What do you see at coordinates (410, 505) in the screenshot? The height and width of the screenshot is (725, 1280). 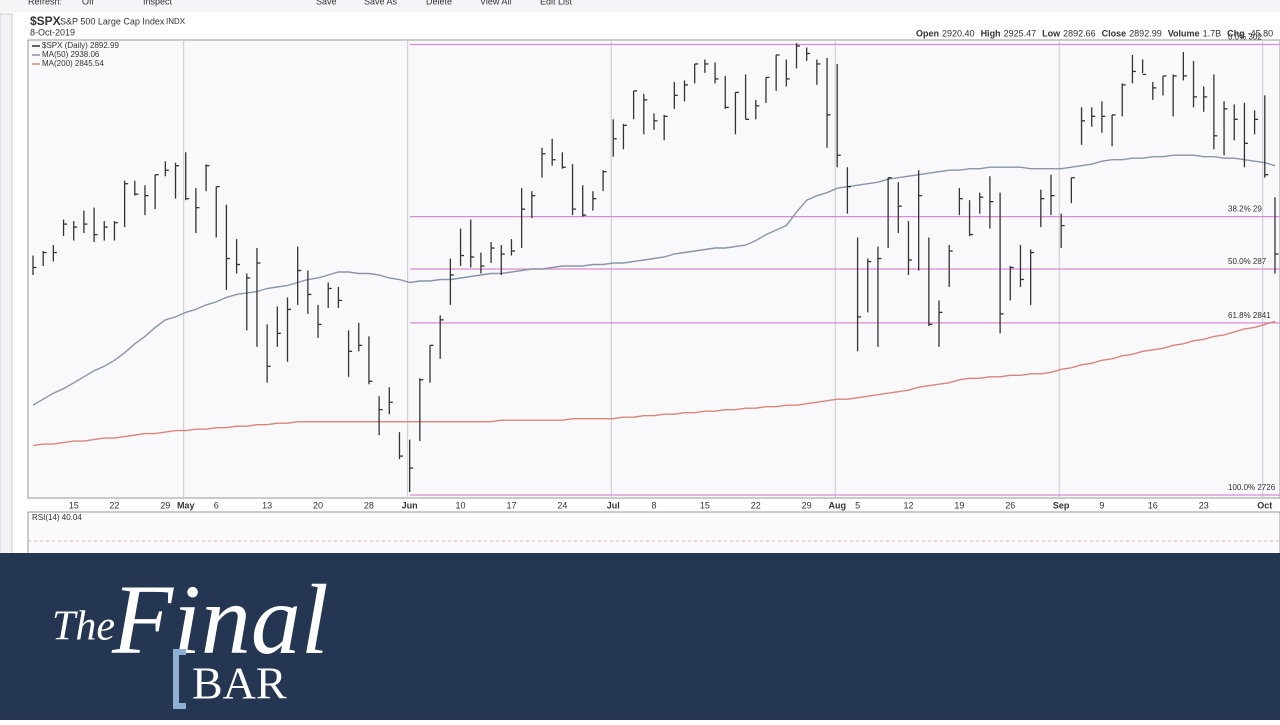 I see `x-tick-label: Jun` at bounding box center [410, 505].